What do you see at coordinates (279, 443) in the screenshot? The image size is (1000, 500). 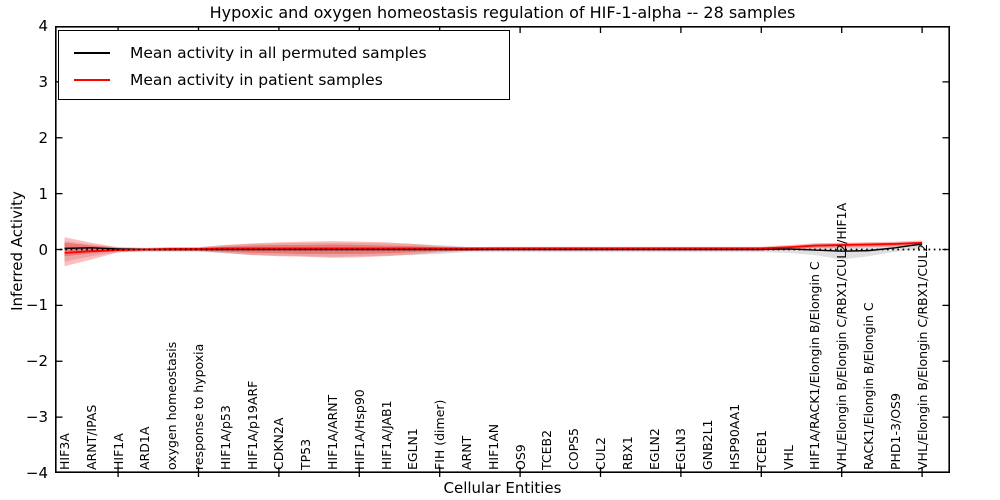 I see `x-tick-label: CDKN2A` at bounding box center [279, 443].